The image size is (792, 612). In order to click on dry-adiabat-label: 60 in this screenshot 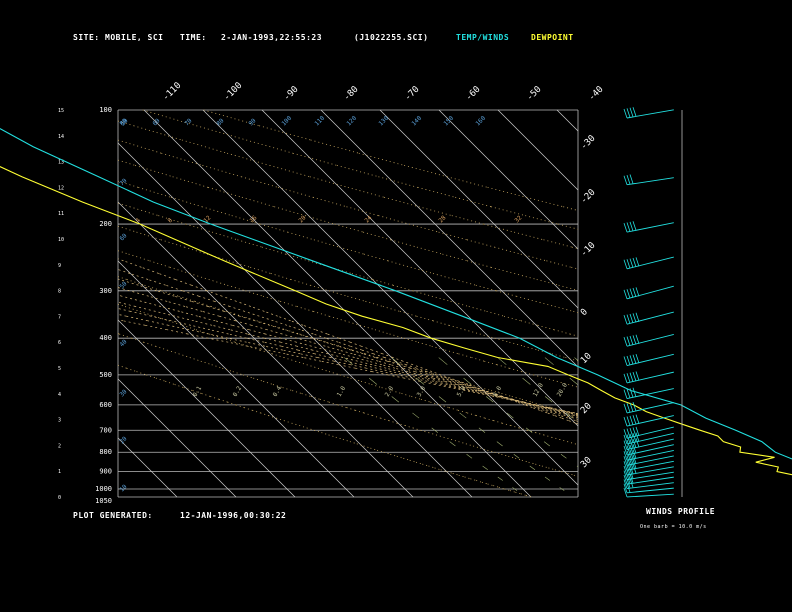, I will do `click(156, 122)`.